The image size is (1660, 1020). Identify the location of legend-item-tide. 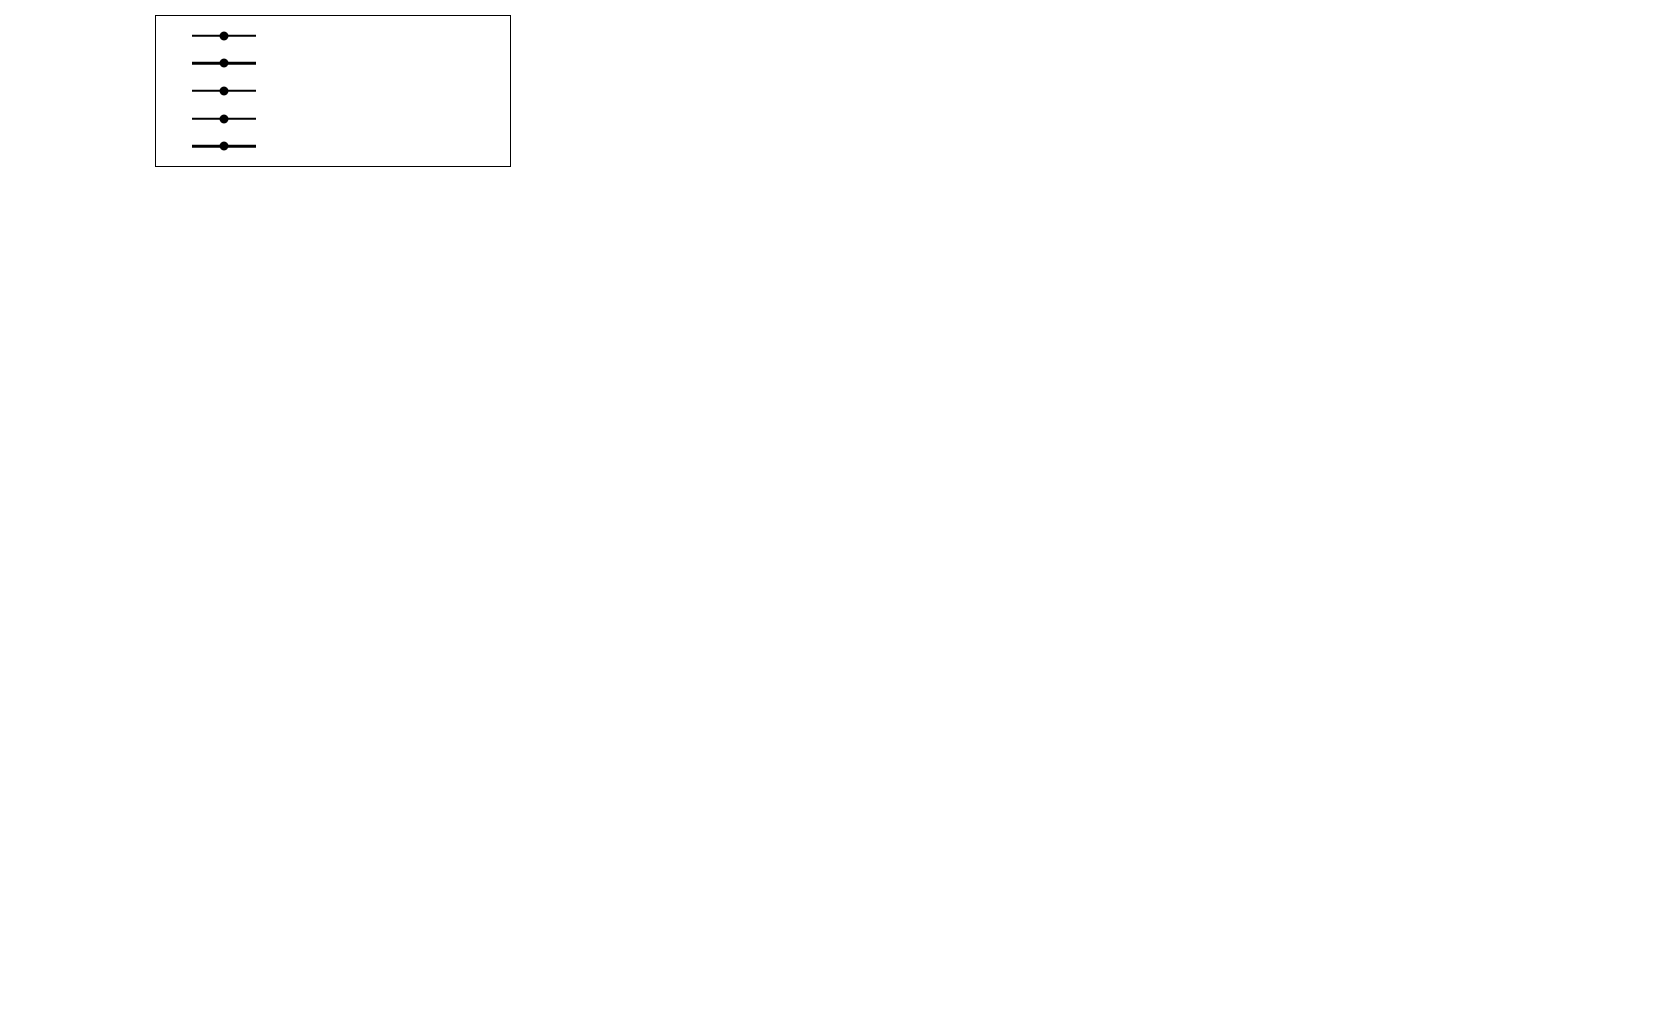
(351, 146).